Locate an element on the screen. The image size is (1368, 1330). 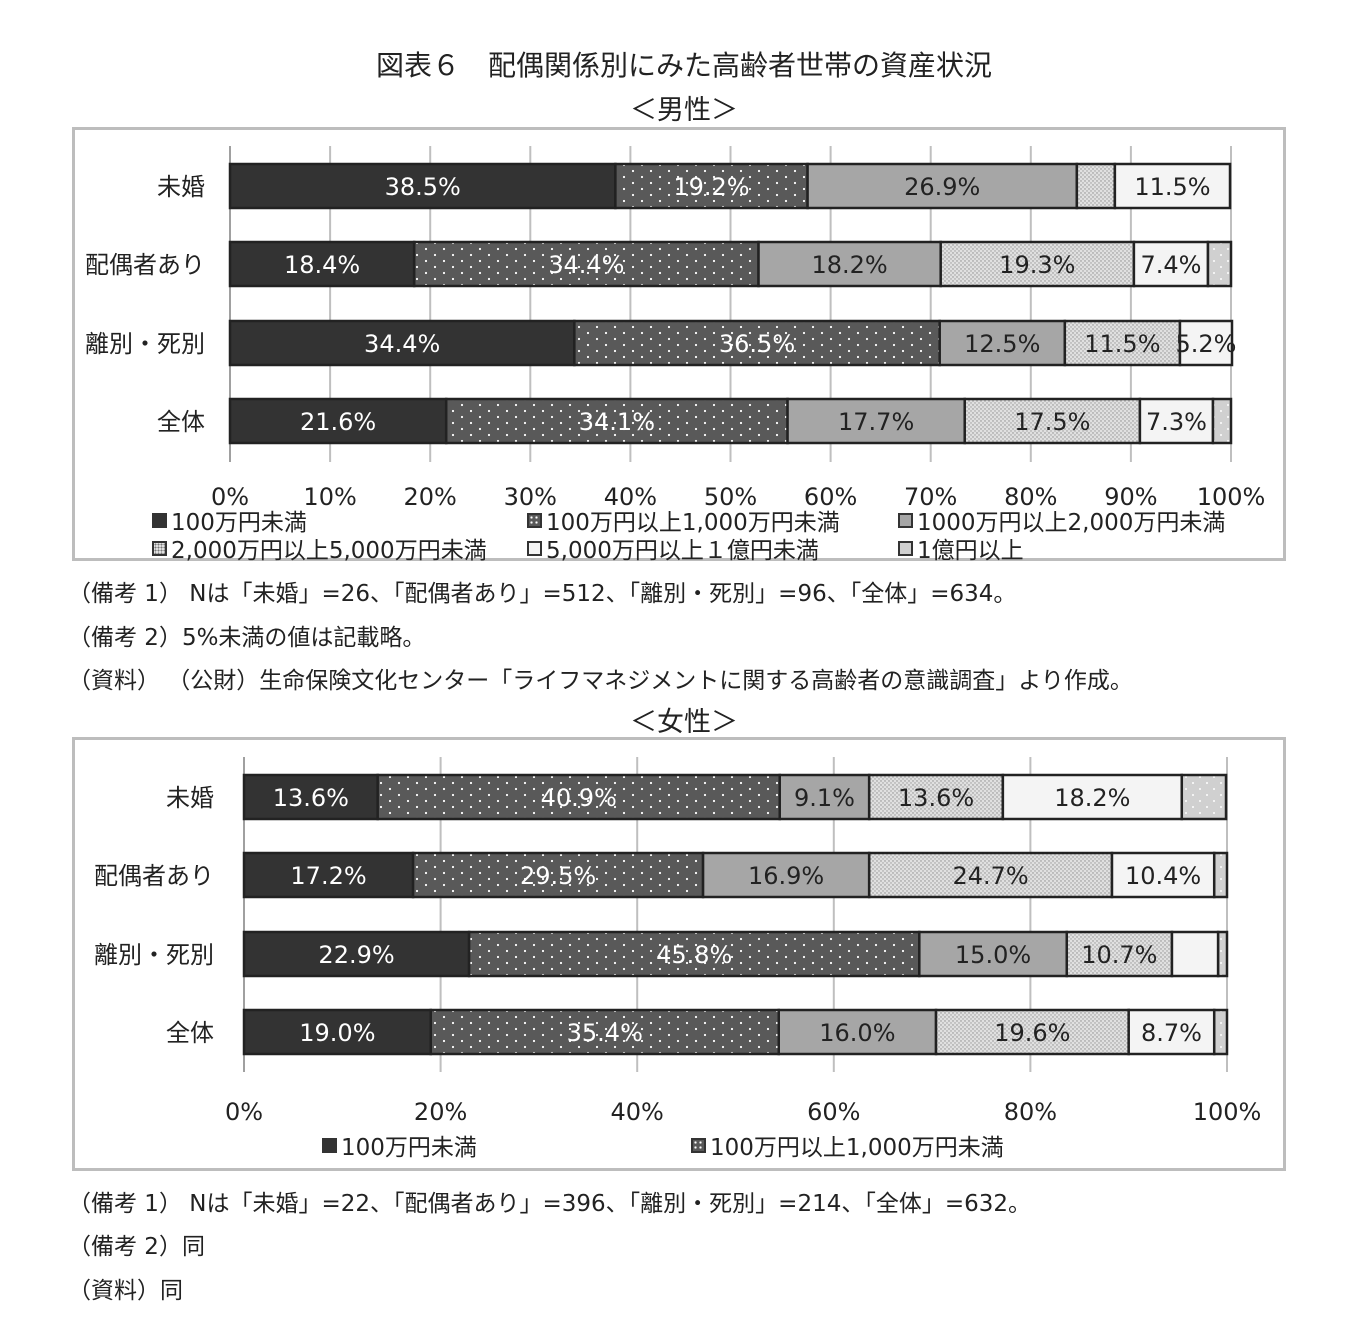
legend-item: 1000万円以上2,000万円未満 is located at coordinates (1061, 520).